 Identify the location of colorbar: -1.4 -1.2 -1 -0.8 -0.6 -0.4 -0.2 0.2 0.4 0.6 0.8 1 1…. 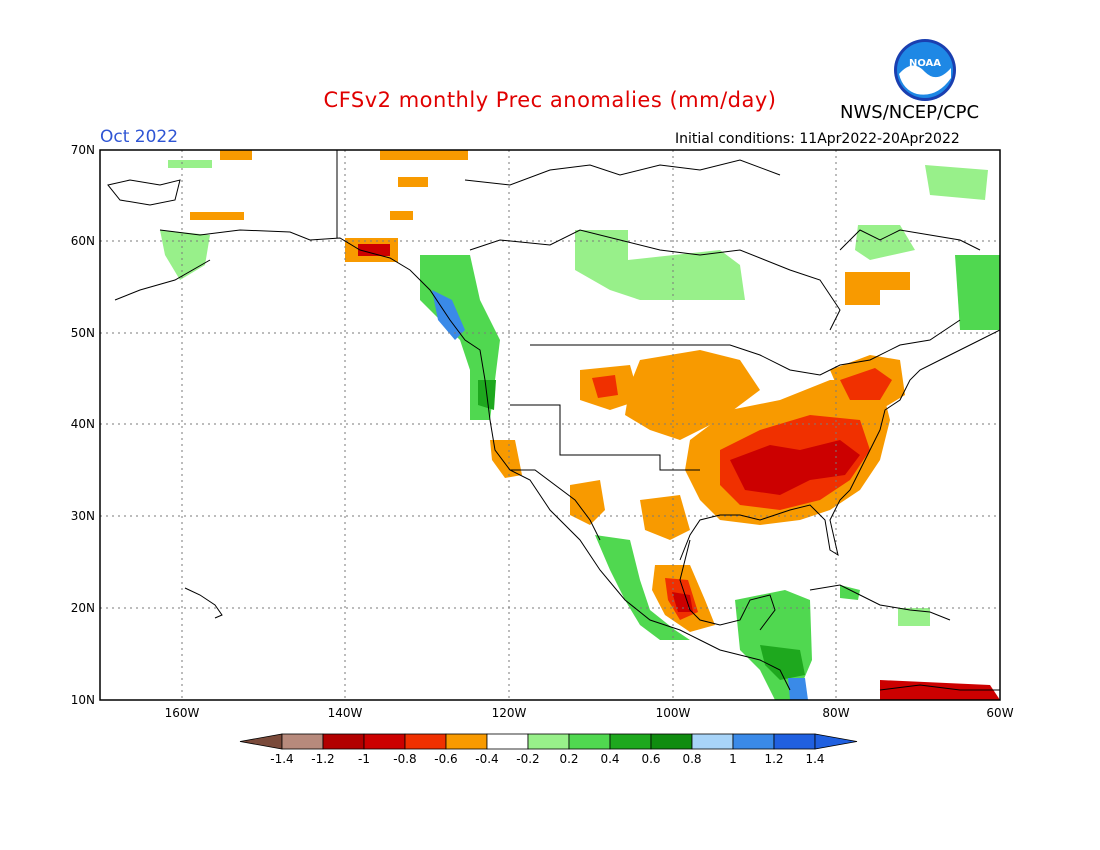
(548, 749).